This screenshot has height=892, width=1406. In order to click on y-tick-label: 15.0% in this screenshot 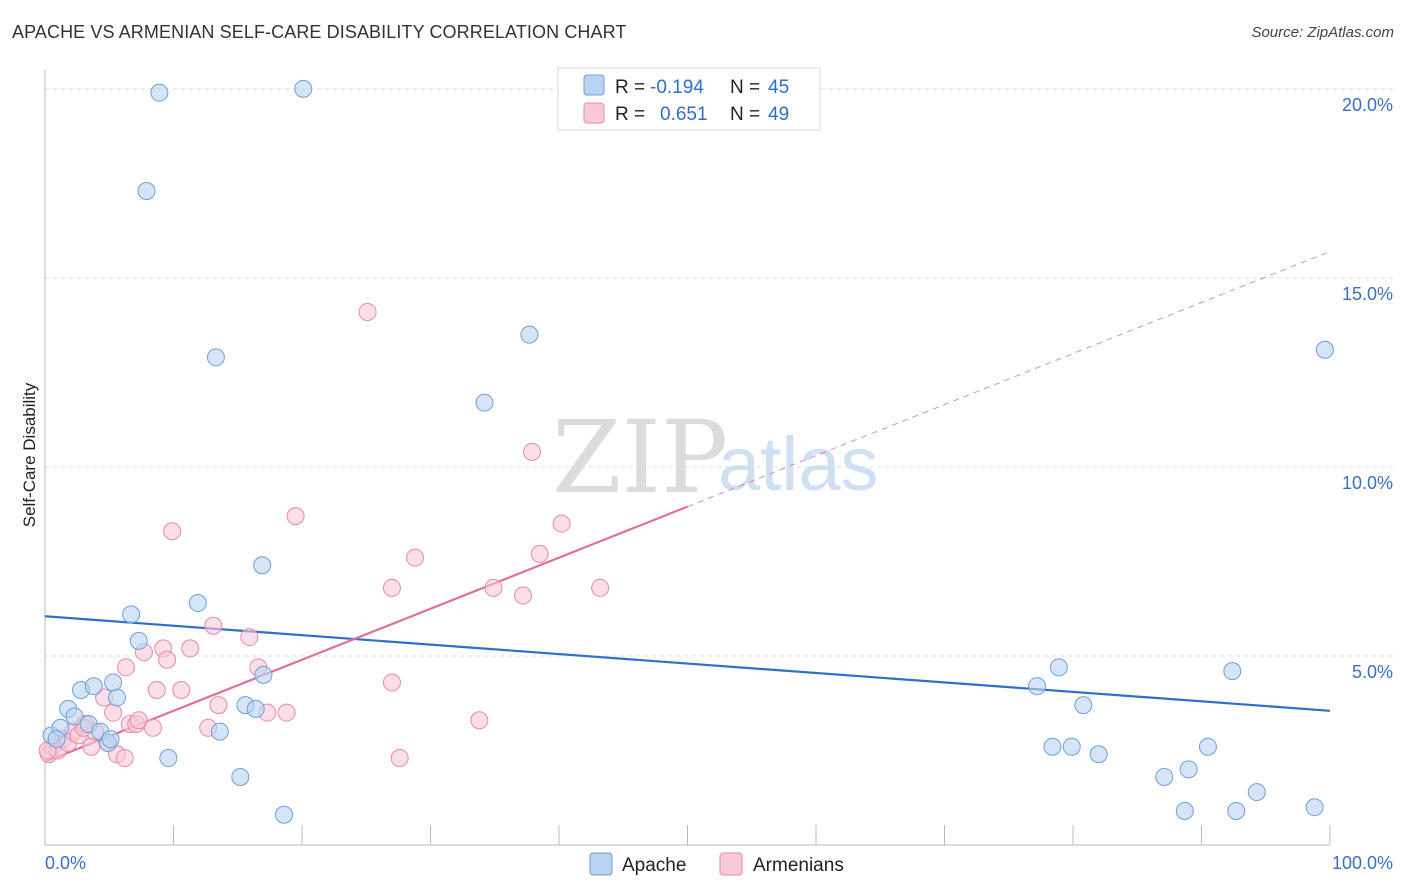, I will do `click(1367, 294)`.